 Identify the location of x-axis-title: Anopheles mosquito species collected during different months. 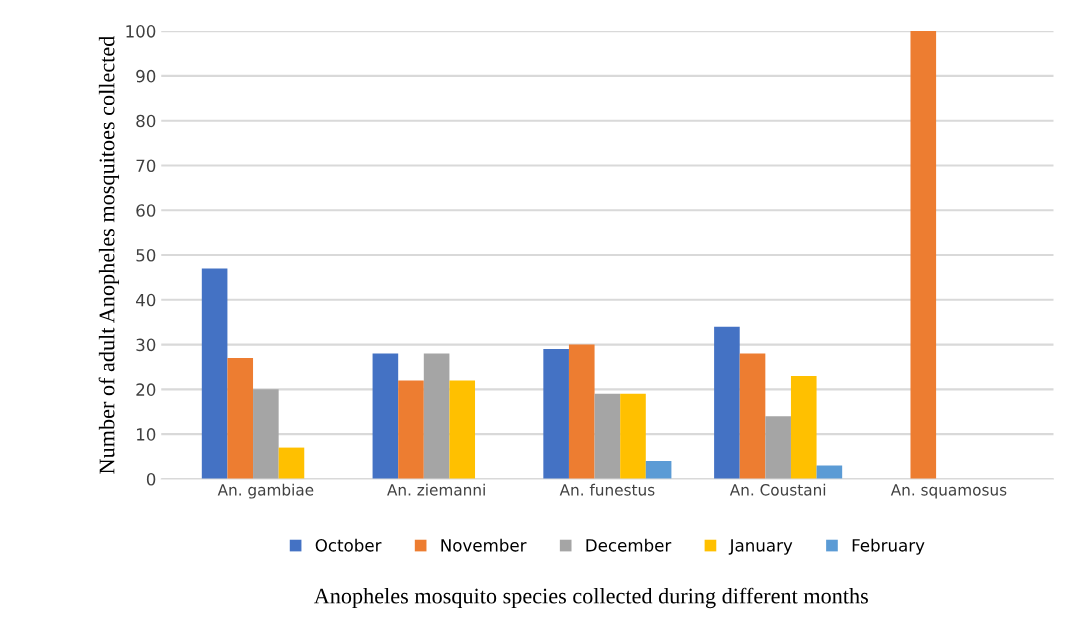
(590, 598).